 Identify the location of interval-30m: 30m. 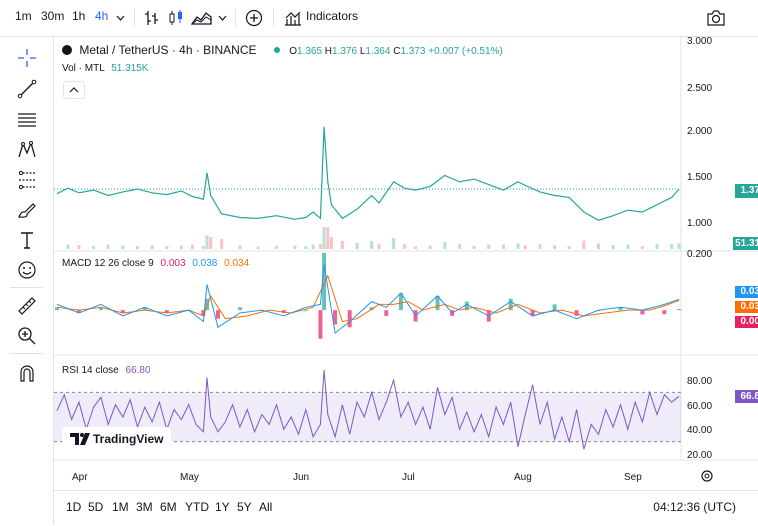
(53, 16).